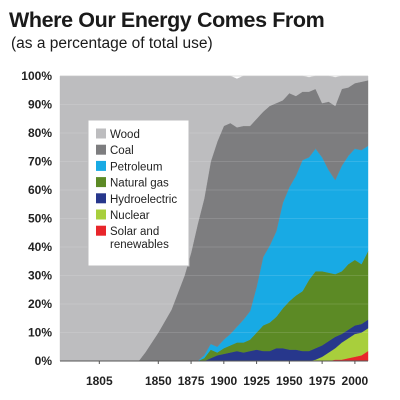 Image resolution: width=400 pixels, height=400 pixels. I want to click on y-tick-label: 80%, so click(40, 133).